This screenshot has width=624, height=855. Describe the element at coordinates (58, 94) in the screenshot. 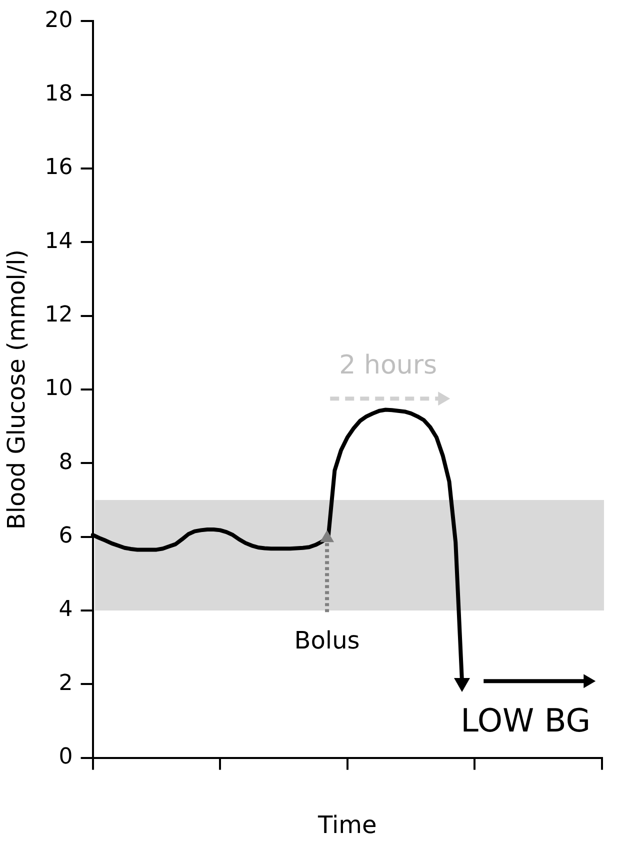

I see `y-tick-label: 18` at that location.